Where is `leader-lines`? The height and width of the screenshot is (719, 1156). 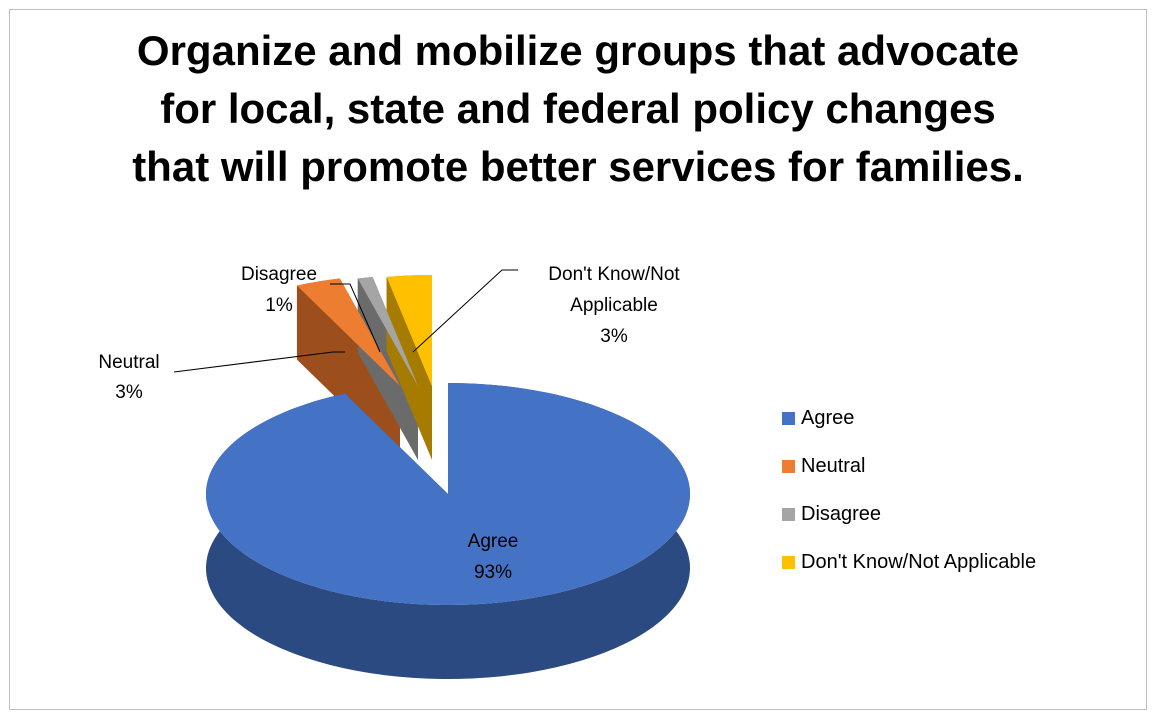
leader-lines is located at coordinates (345, 321).